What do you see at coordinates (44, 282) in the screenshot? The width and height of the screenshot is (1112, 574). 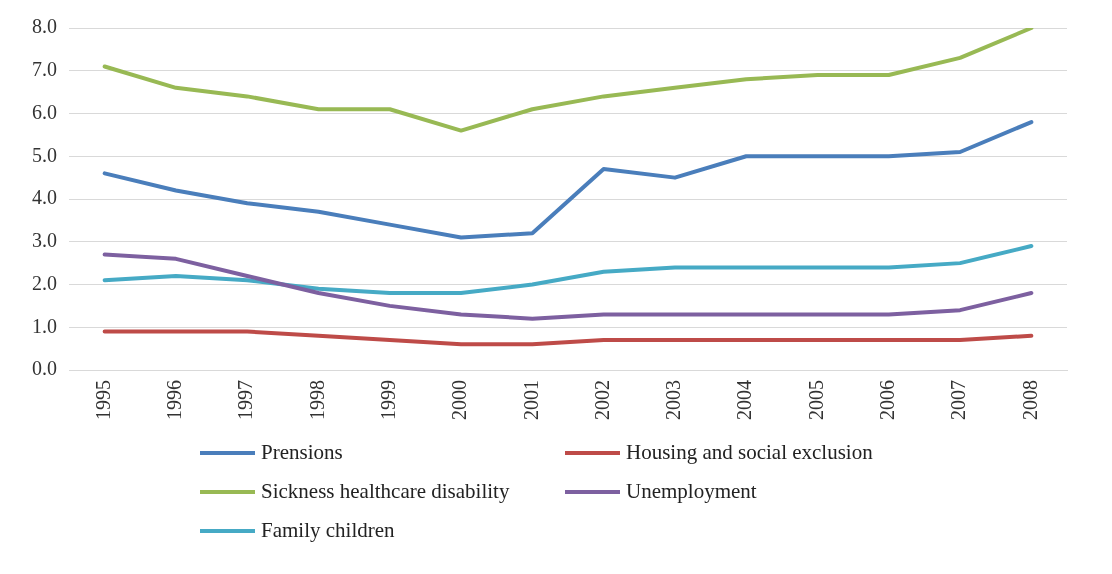 I see `y-tick-label: 2.0` at bounding box center [44, 282].